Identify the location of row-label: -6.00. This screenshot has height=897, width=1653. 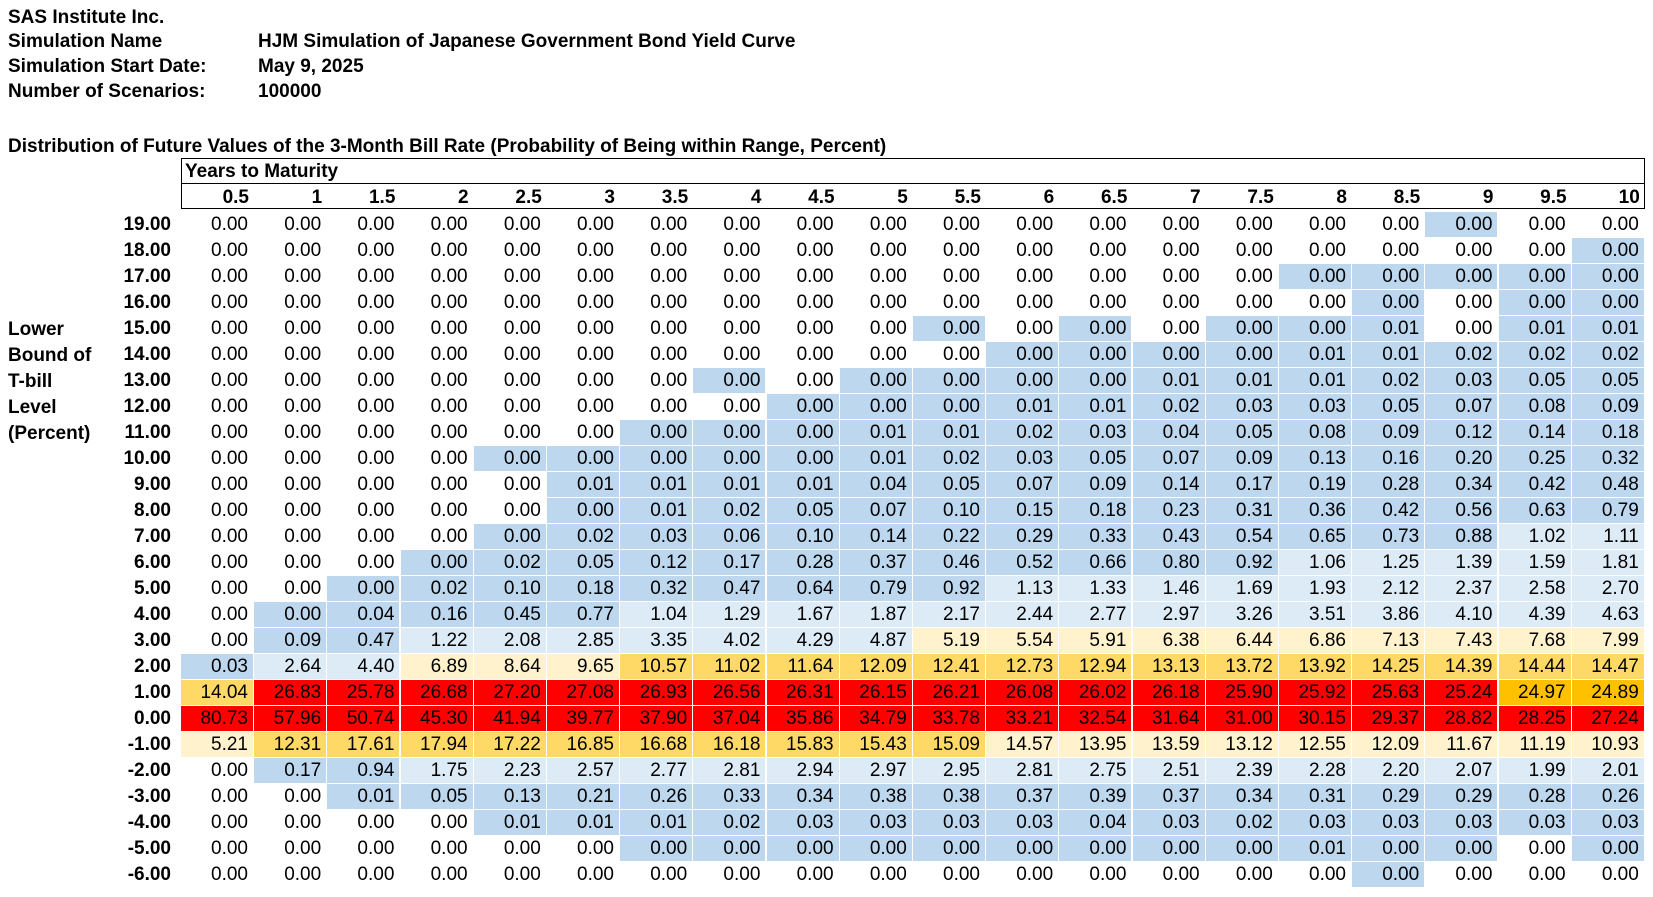
(149, 874).